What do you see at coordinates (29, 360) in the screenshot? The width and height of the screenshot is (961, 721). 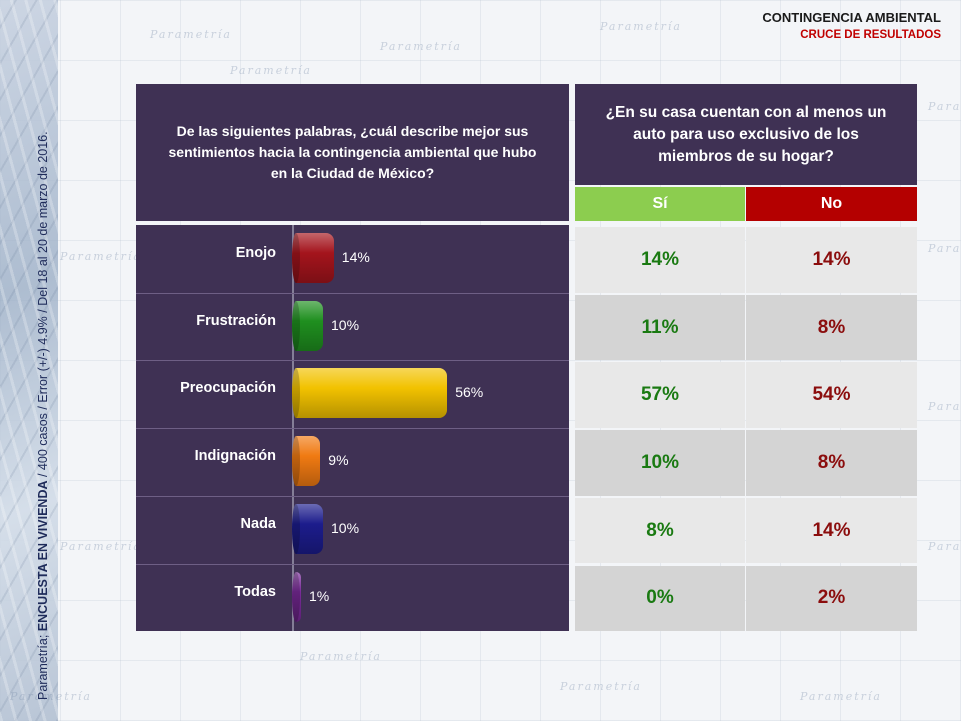 I see `decorative-side-strip` at bounding box center [29, 360].